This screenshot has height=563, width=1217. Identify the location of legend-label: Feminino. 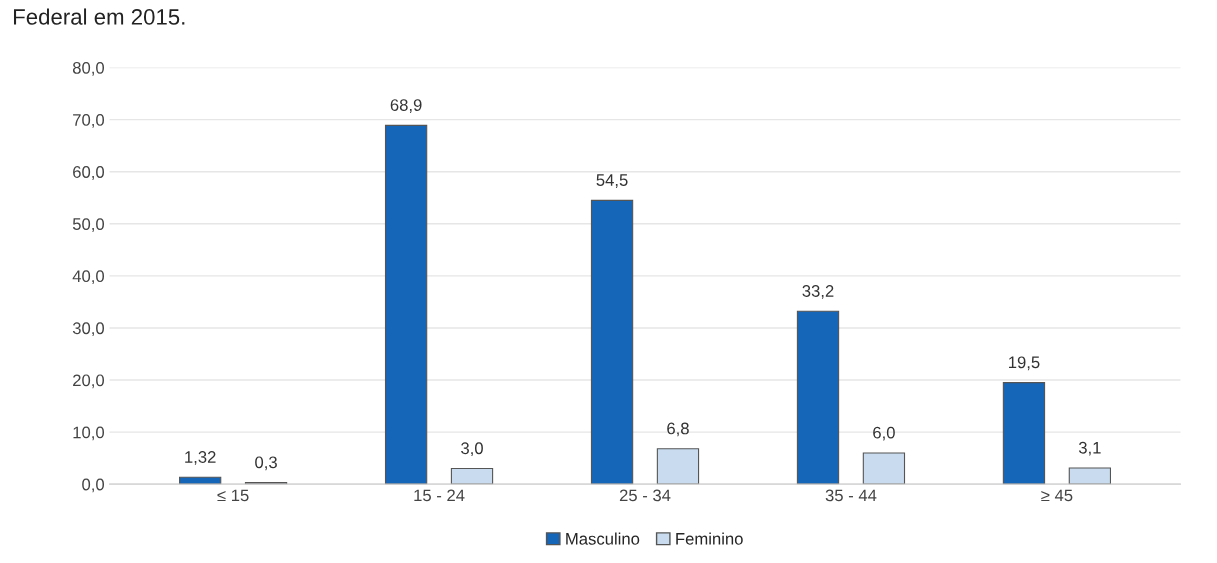
(709, 538).